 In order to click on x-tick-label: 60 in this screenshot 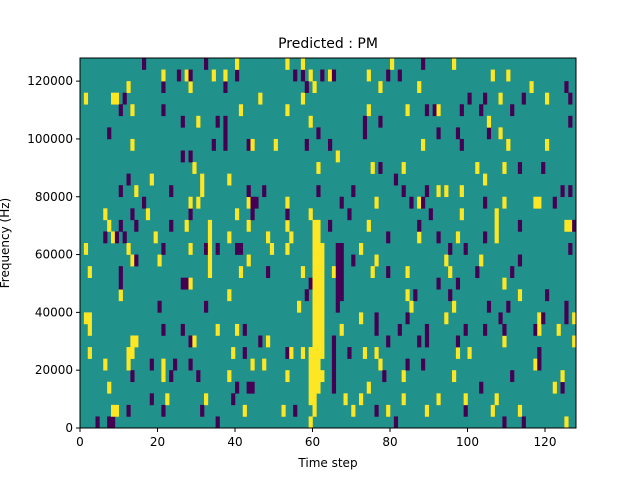, I will do `click(312, 442)`.